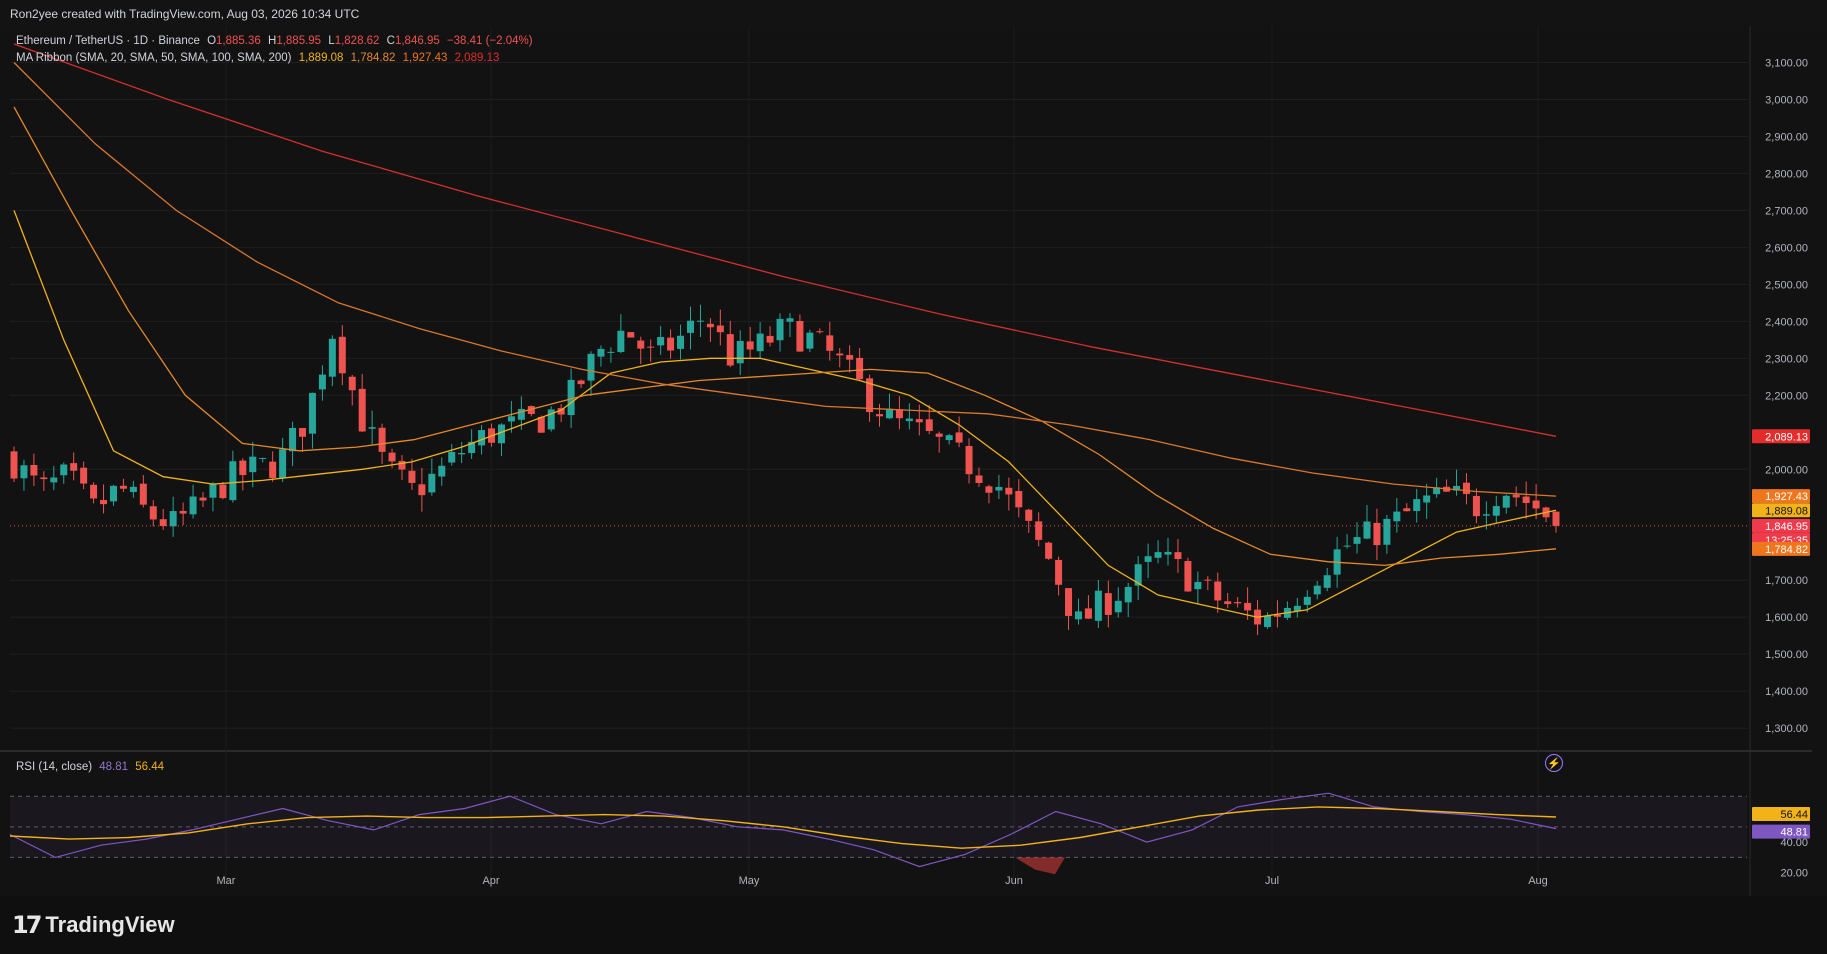  Describe the element at coordinates (477, 58) in the screenshot. I see `ma200-value: 2,089.13` at that location.